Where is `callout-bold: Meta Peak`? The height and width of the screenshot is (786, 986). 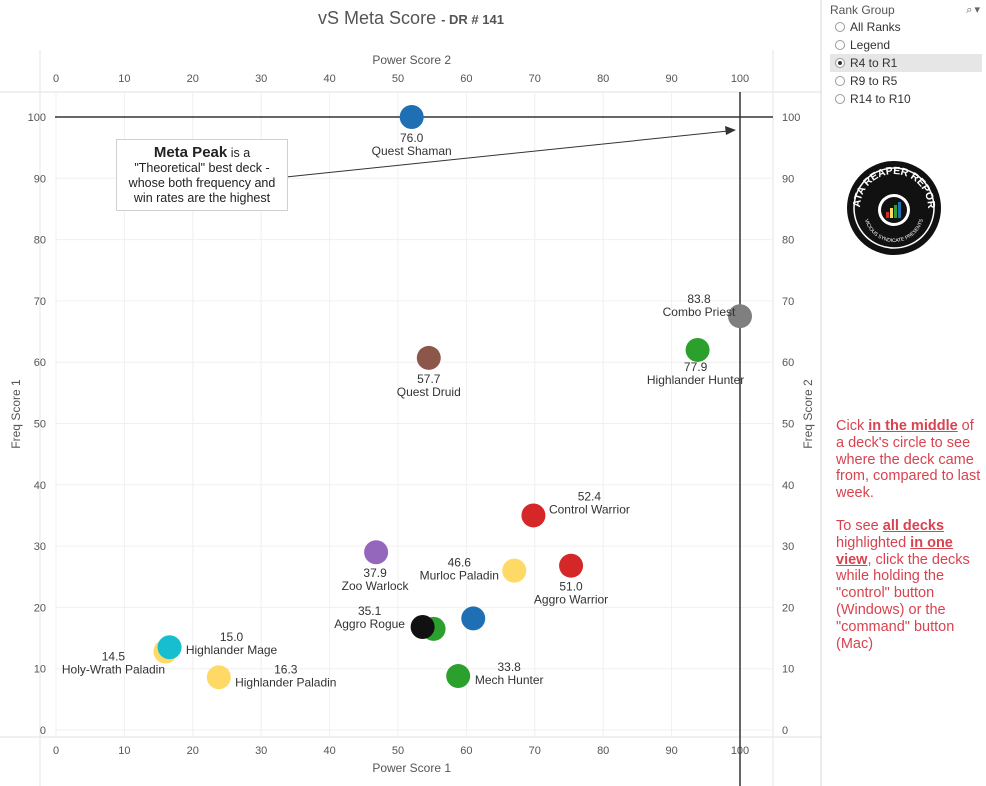
callout-bold: Meta Peak is located at coordinates (190, 152).